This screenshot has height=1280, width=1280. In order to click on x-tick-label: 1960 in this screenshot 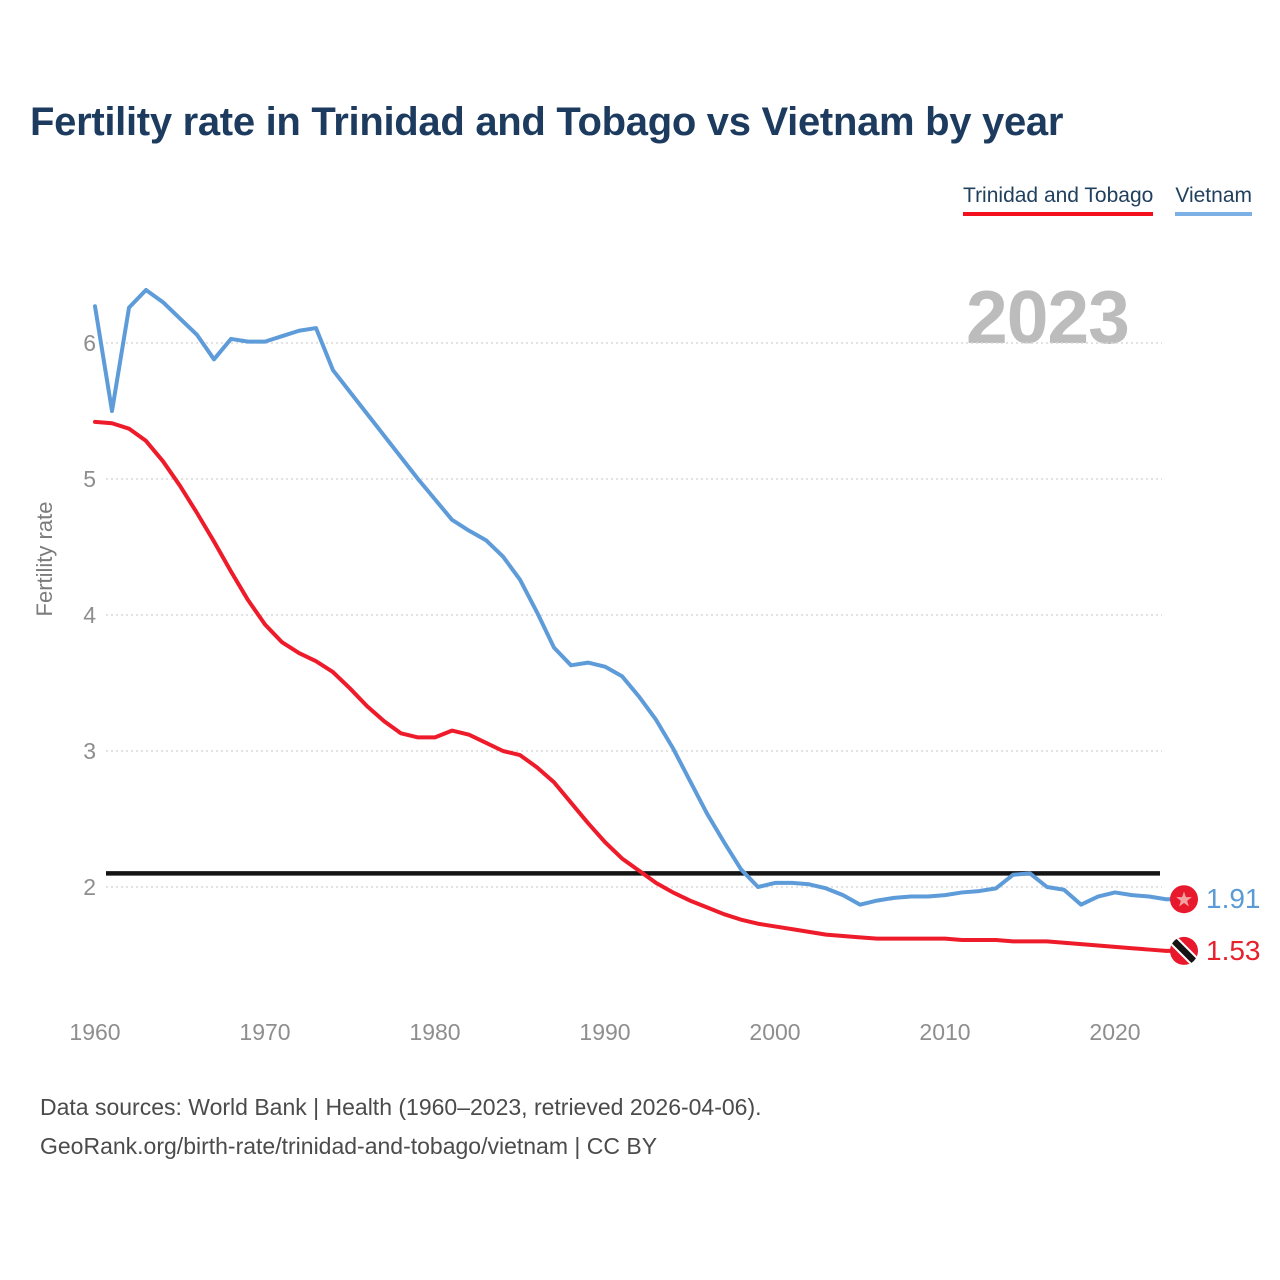, I will do `click(94, 1032)`.